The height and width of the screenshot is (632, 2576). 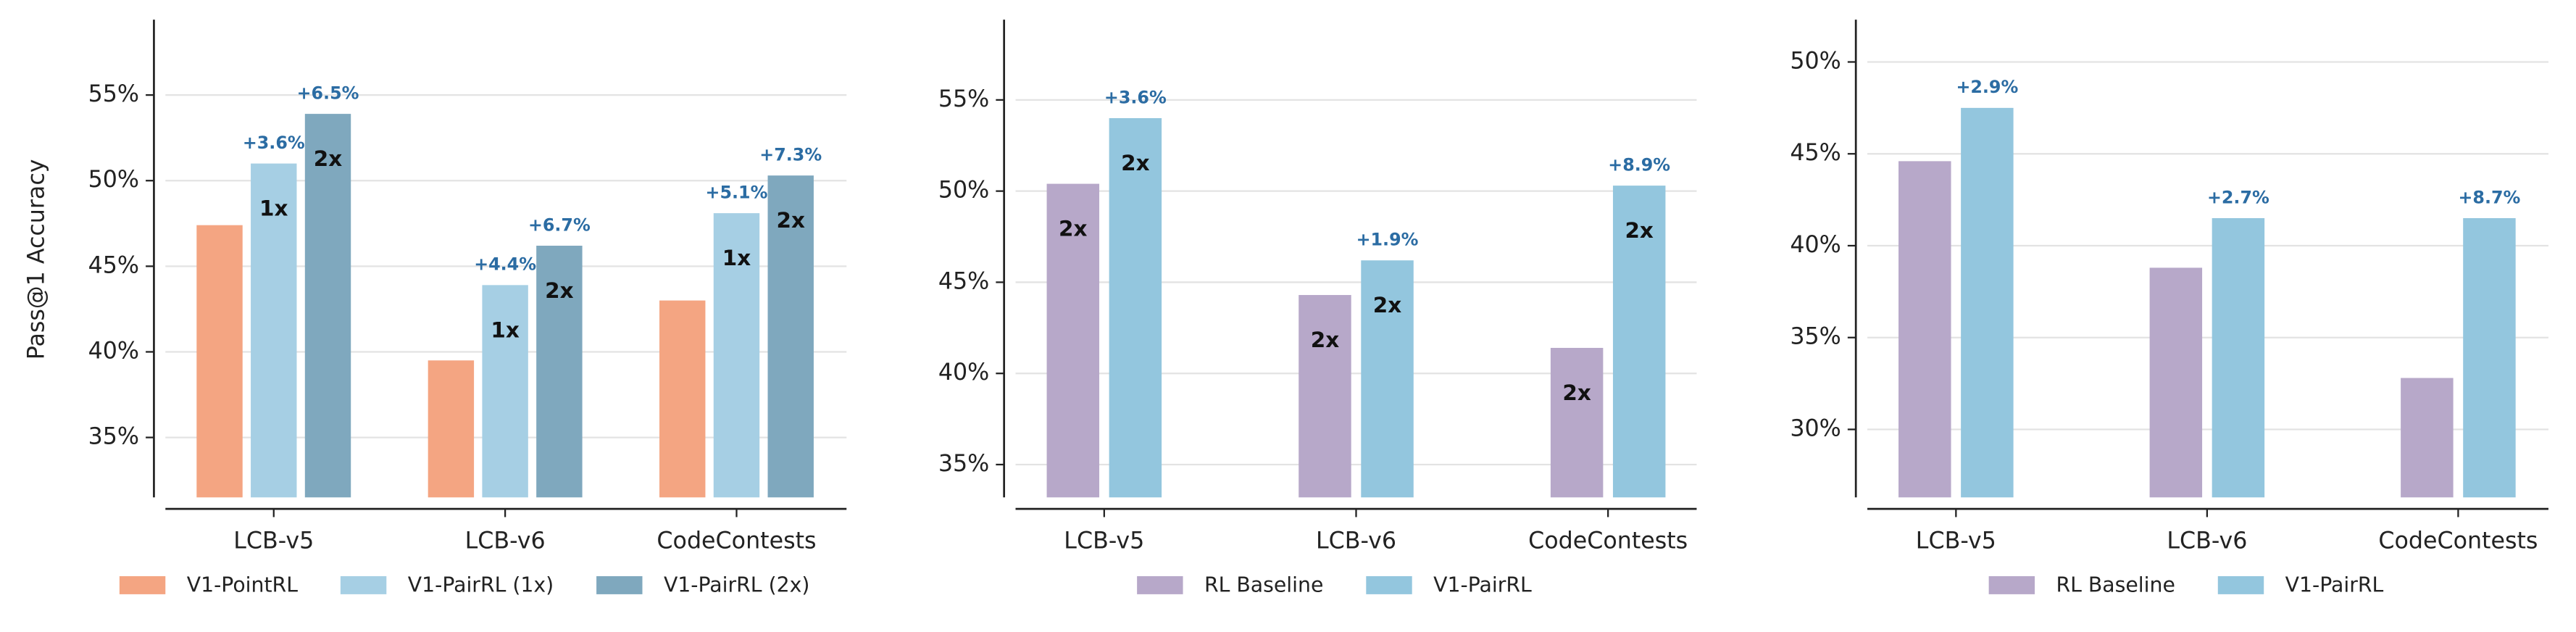 I want to click on gain-label: +6.5%, so click(x=328, y=93).